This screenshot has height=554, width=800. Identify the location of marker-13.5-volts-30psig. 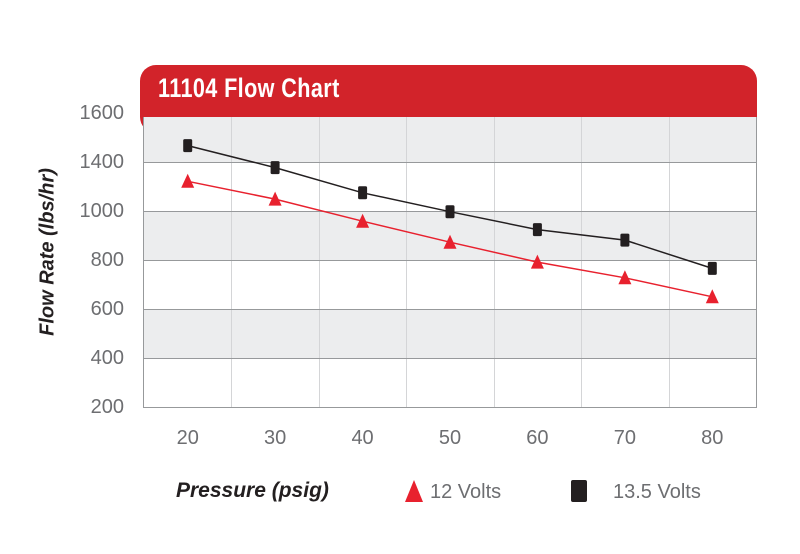
(275, 168).